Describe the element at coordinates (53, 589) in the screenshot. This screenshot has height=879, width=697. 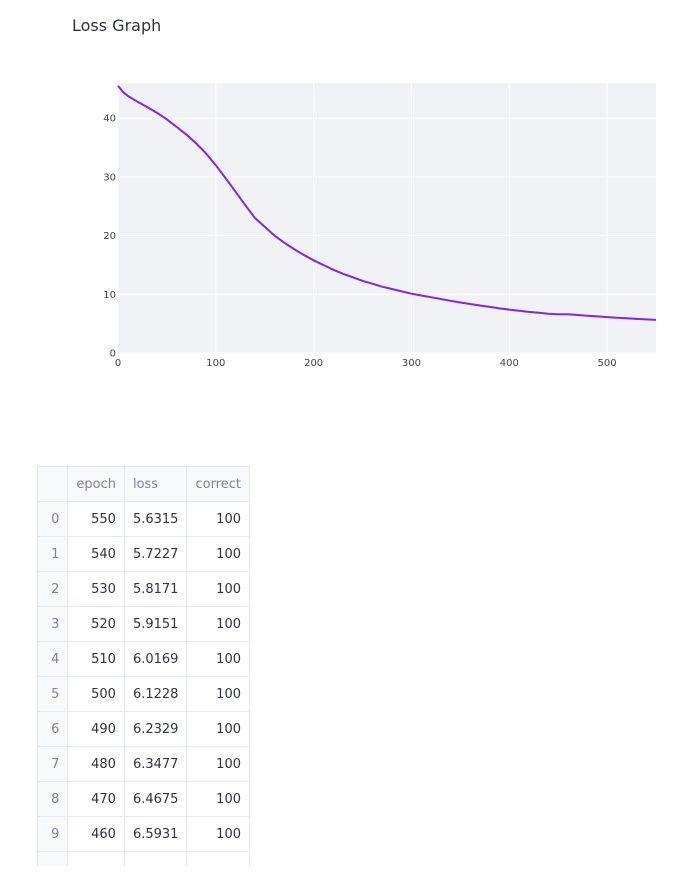
I see `row-index-cell: 2` at that location.